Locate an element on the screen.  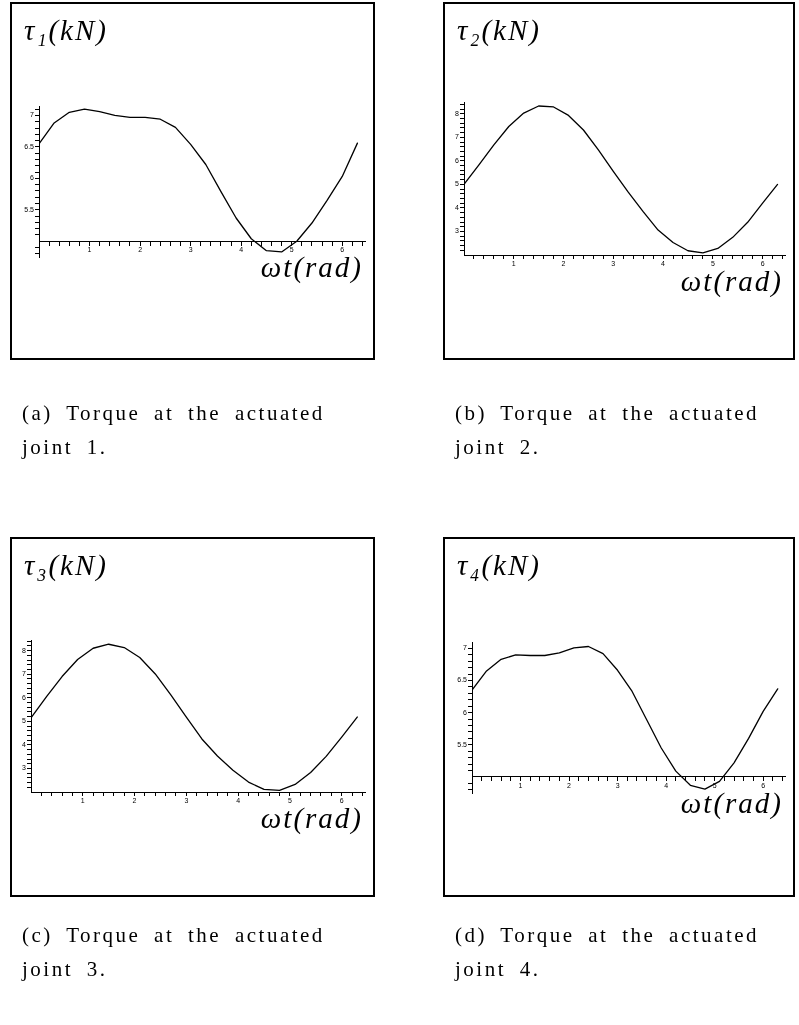
text: (c) Torque at the actuated joint 3. is located at coordinates (174, 952).